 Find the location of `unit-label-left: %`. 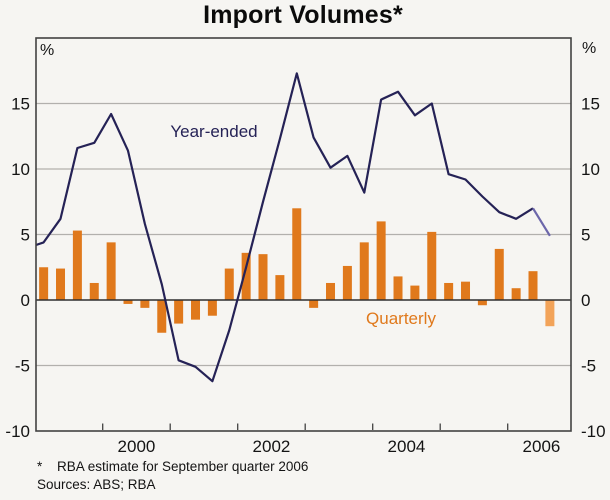

unit-label-left: % is located at coordinates (47, 50).